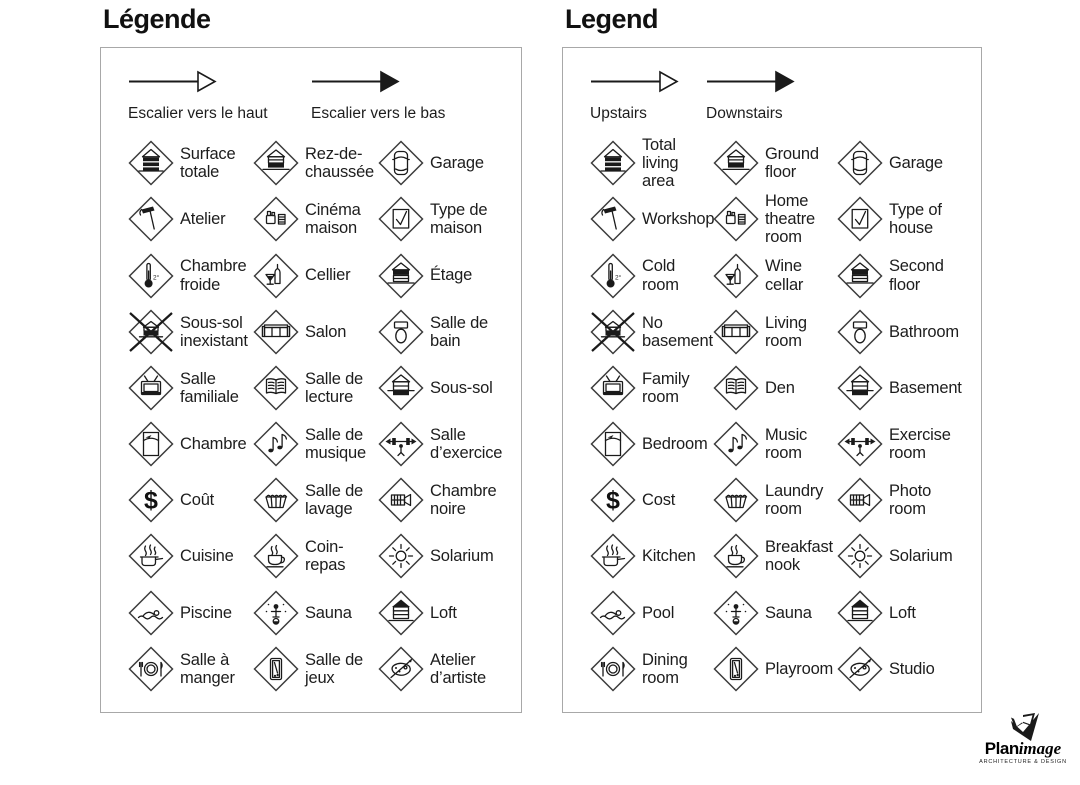  I want to click on legend-item-studio: Studio, so click(909, 669).